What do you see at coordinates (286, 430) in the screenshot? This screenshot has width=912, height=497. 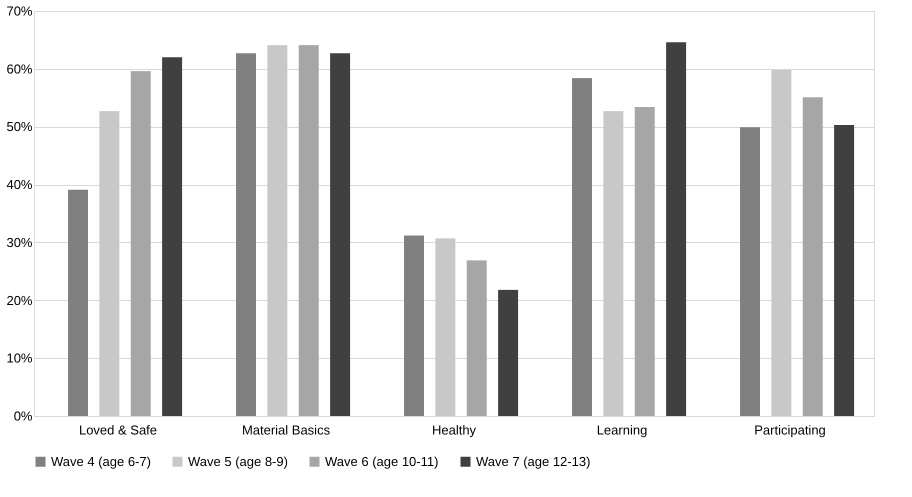 I see `x-tick-label: Material Basics` at bounding box center [286, 430].